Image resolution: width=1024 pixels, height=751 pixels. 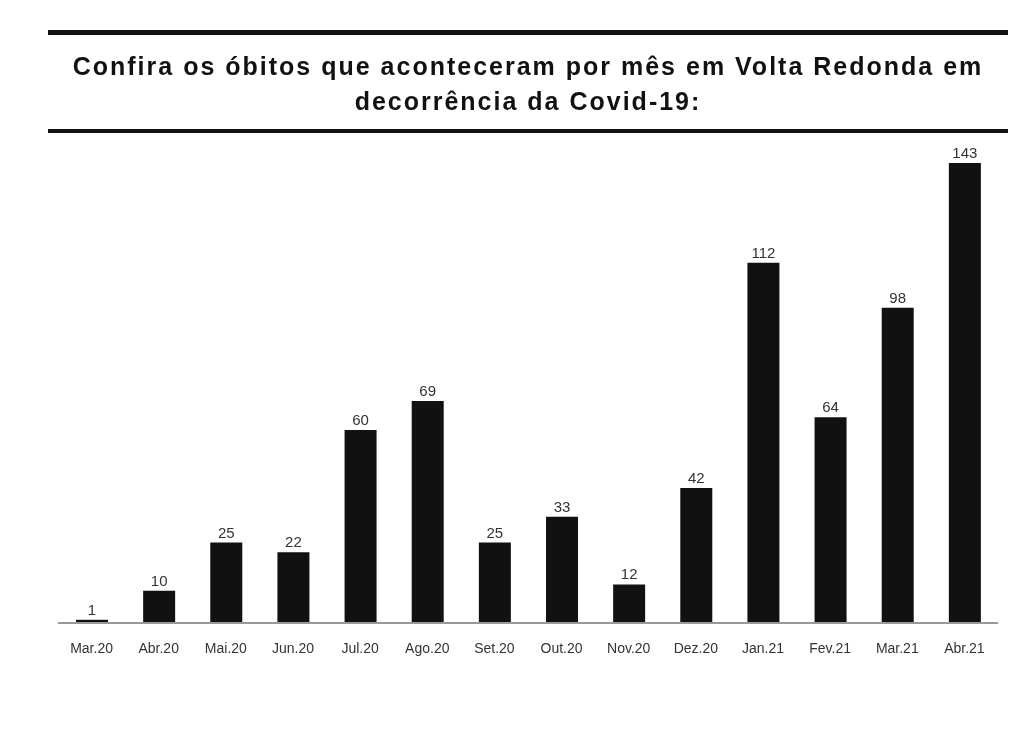 What do you see at coordinates (360, 419) in the screenshot?
I see `data-label: 60` at bounding box center [360, 419].